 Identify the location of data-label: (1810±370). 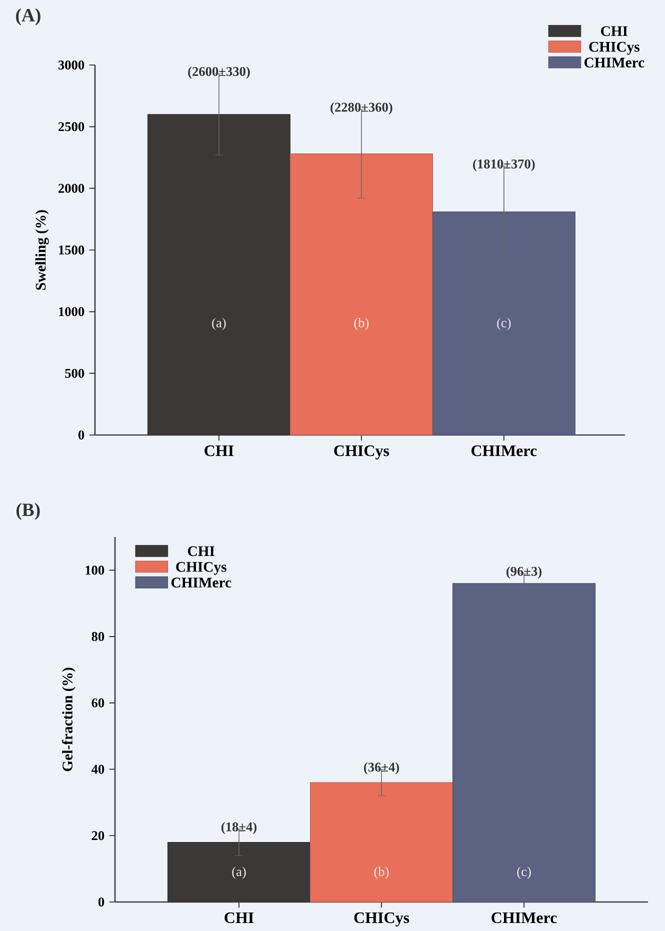
(504, 165).